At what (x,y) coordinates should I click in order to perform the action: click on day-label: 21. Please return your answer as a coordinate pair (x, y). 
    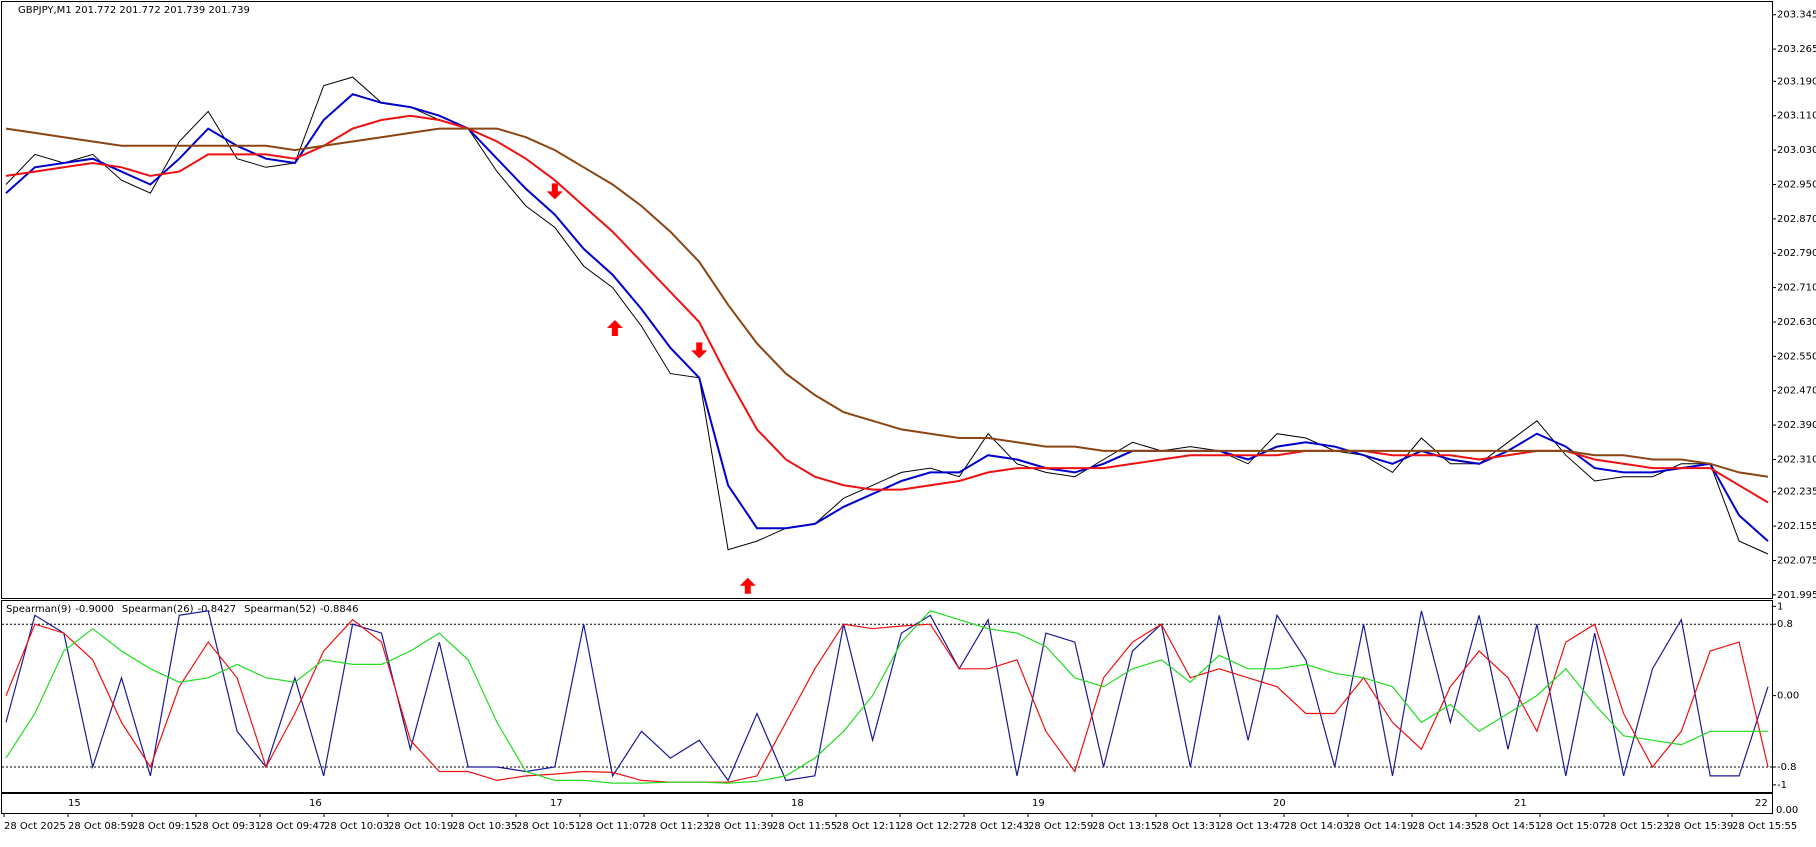
    Looking at the image, I should click on (1520, 803).